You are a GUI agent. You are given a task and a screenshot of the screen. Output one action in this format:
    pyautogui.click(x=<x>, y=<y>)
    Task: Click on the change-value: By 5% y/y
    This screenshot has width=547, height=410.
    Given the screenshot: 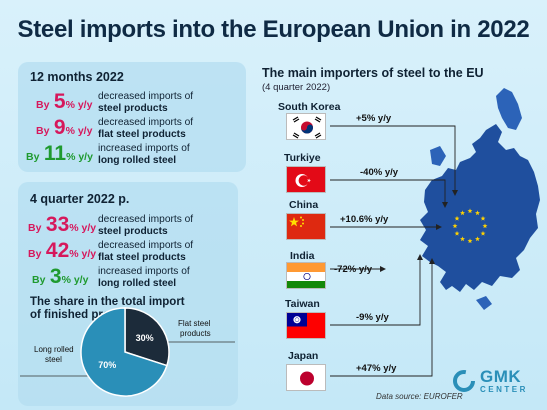 What is the action you would take?
    pyautogui.click(x=64, y=101)
    